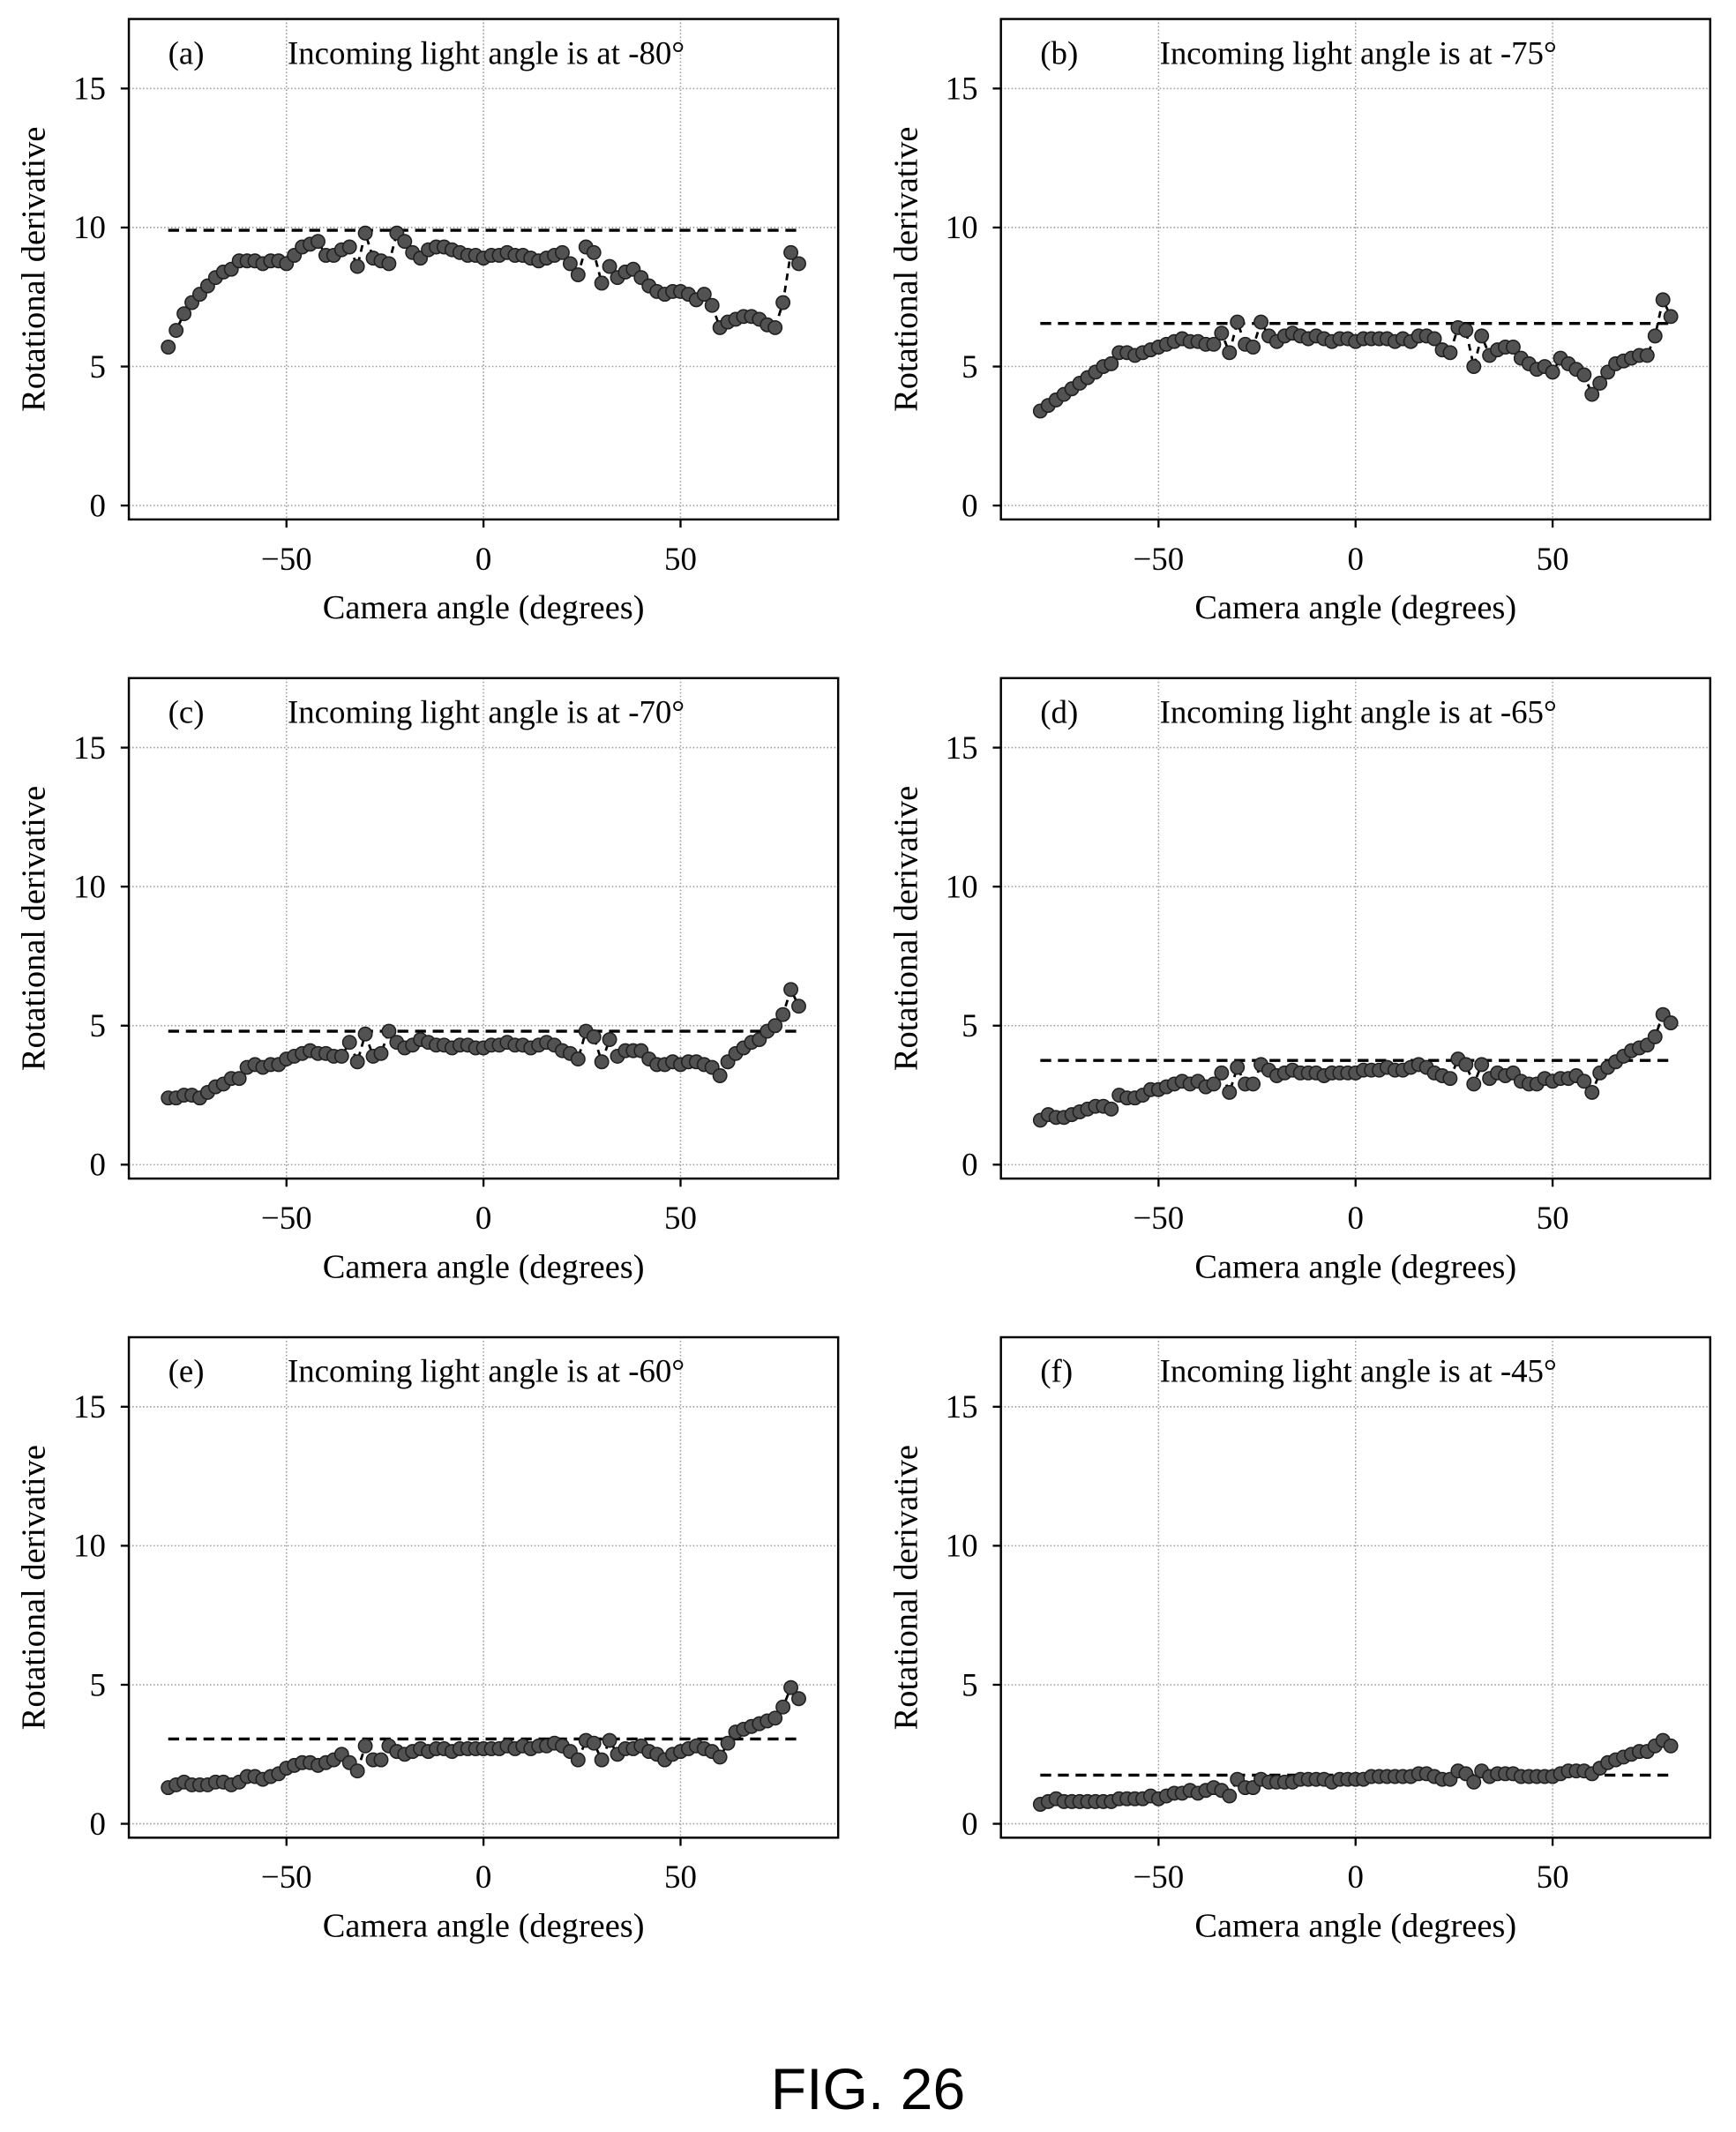 Image resolution: width=1736 pixels, height=2132 pixels. What do you see at coordinates (1358, 52) in the screenshot?
I see `panel-title: Incoming light angle is at -75°` at bounding box center [1358, 52].